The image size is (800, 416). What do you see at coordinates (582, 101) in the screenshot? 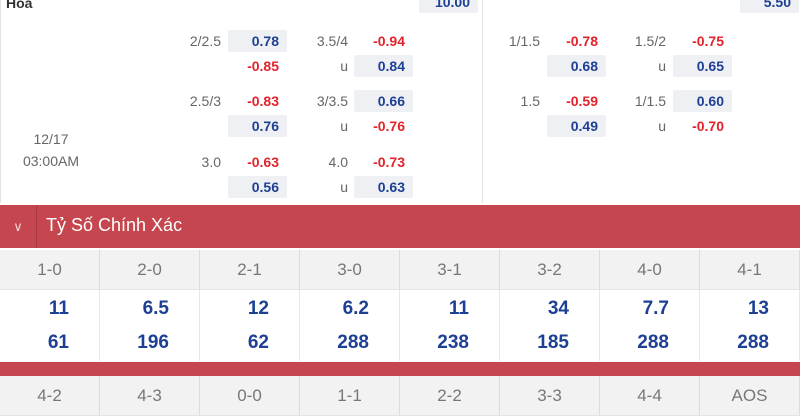
I see `odds-value: -0.59` at bounding box center [582, 101].